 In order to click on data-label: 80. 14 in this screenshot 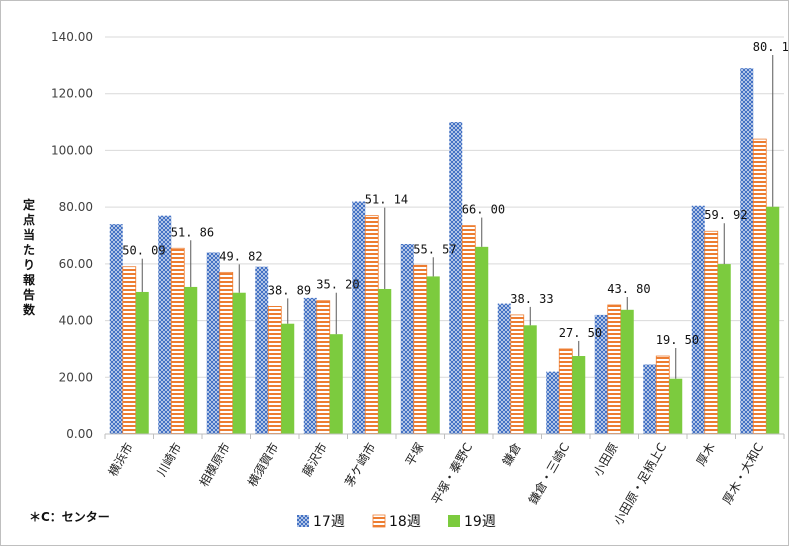, I will do `click(771, 47)`.